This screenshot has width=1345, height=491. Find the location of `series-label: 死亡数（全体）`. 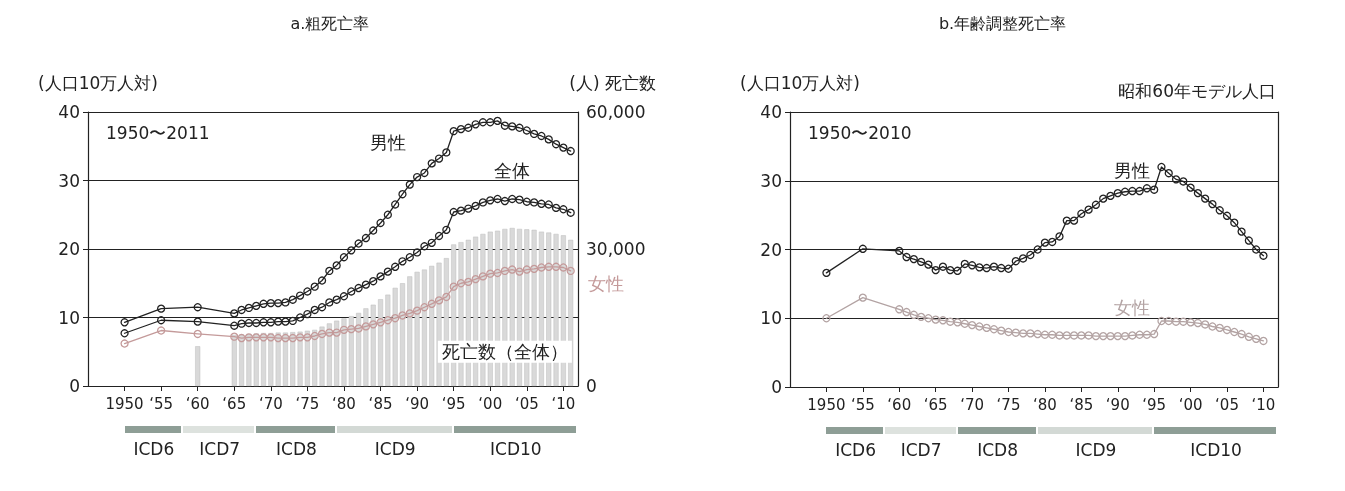

series-label: 死亡数（全体） is located at coordinates (504, 352).